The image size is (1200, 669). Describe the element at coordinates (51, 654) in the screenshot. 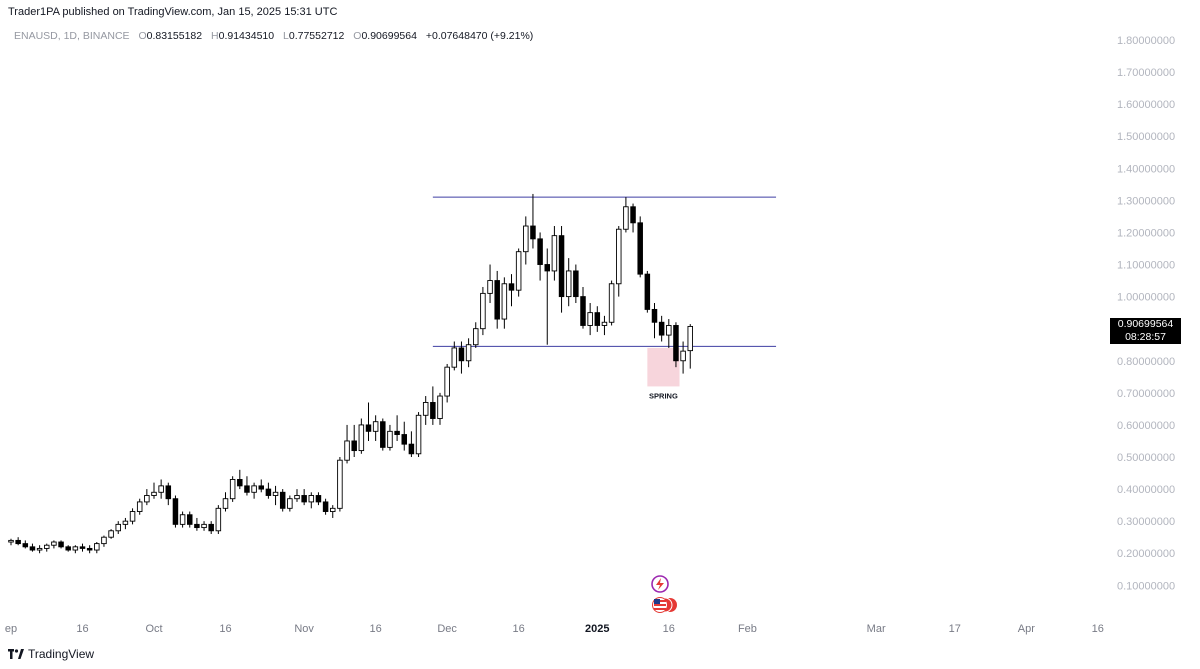

I see `footer-brand: TradingView` at that location.